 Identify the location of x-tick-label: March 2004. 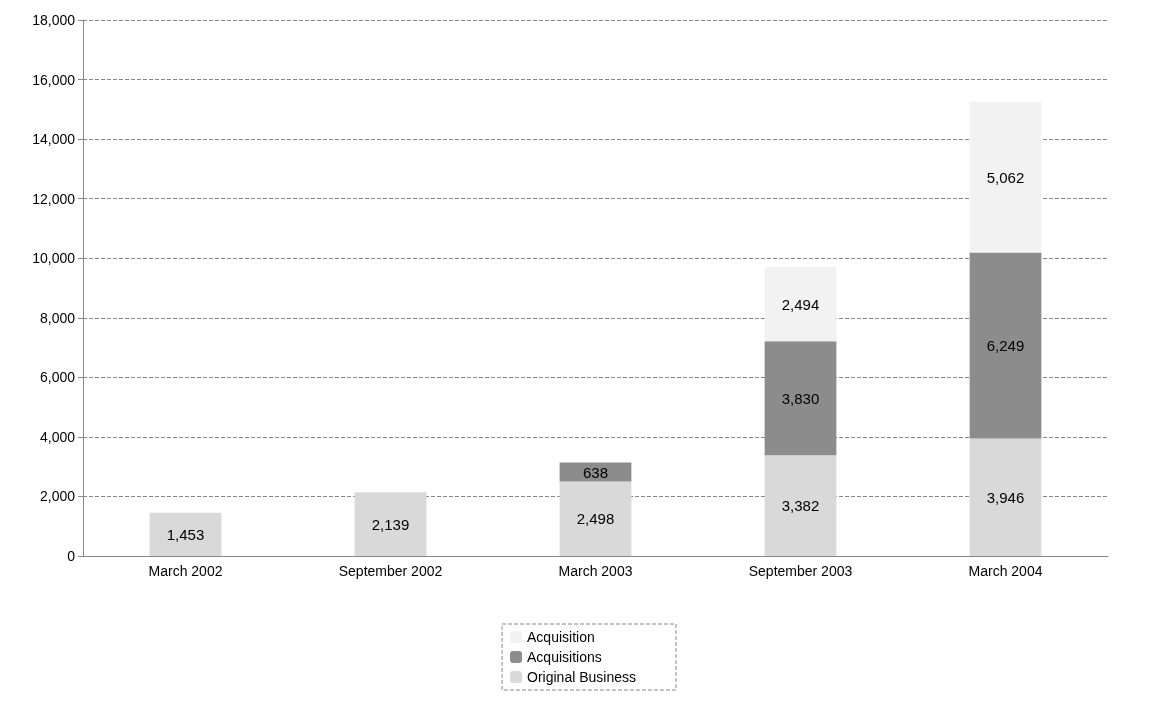
(1005, 571).